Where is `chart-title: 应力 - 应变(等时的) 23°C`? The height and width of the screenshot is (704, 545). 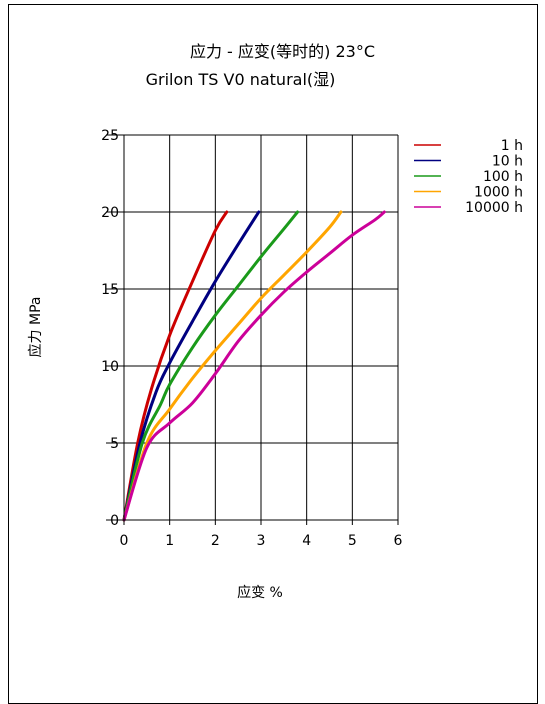
chart-title: 应力 - 应变(等时的) 23°C is located at coordinates (282, 51).